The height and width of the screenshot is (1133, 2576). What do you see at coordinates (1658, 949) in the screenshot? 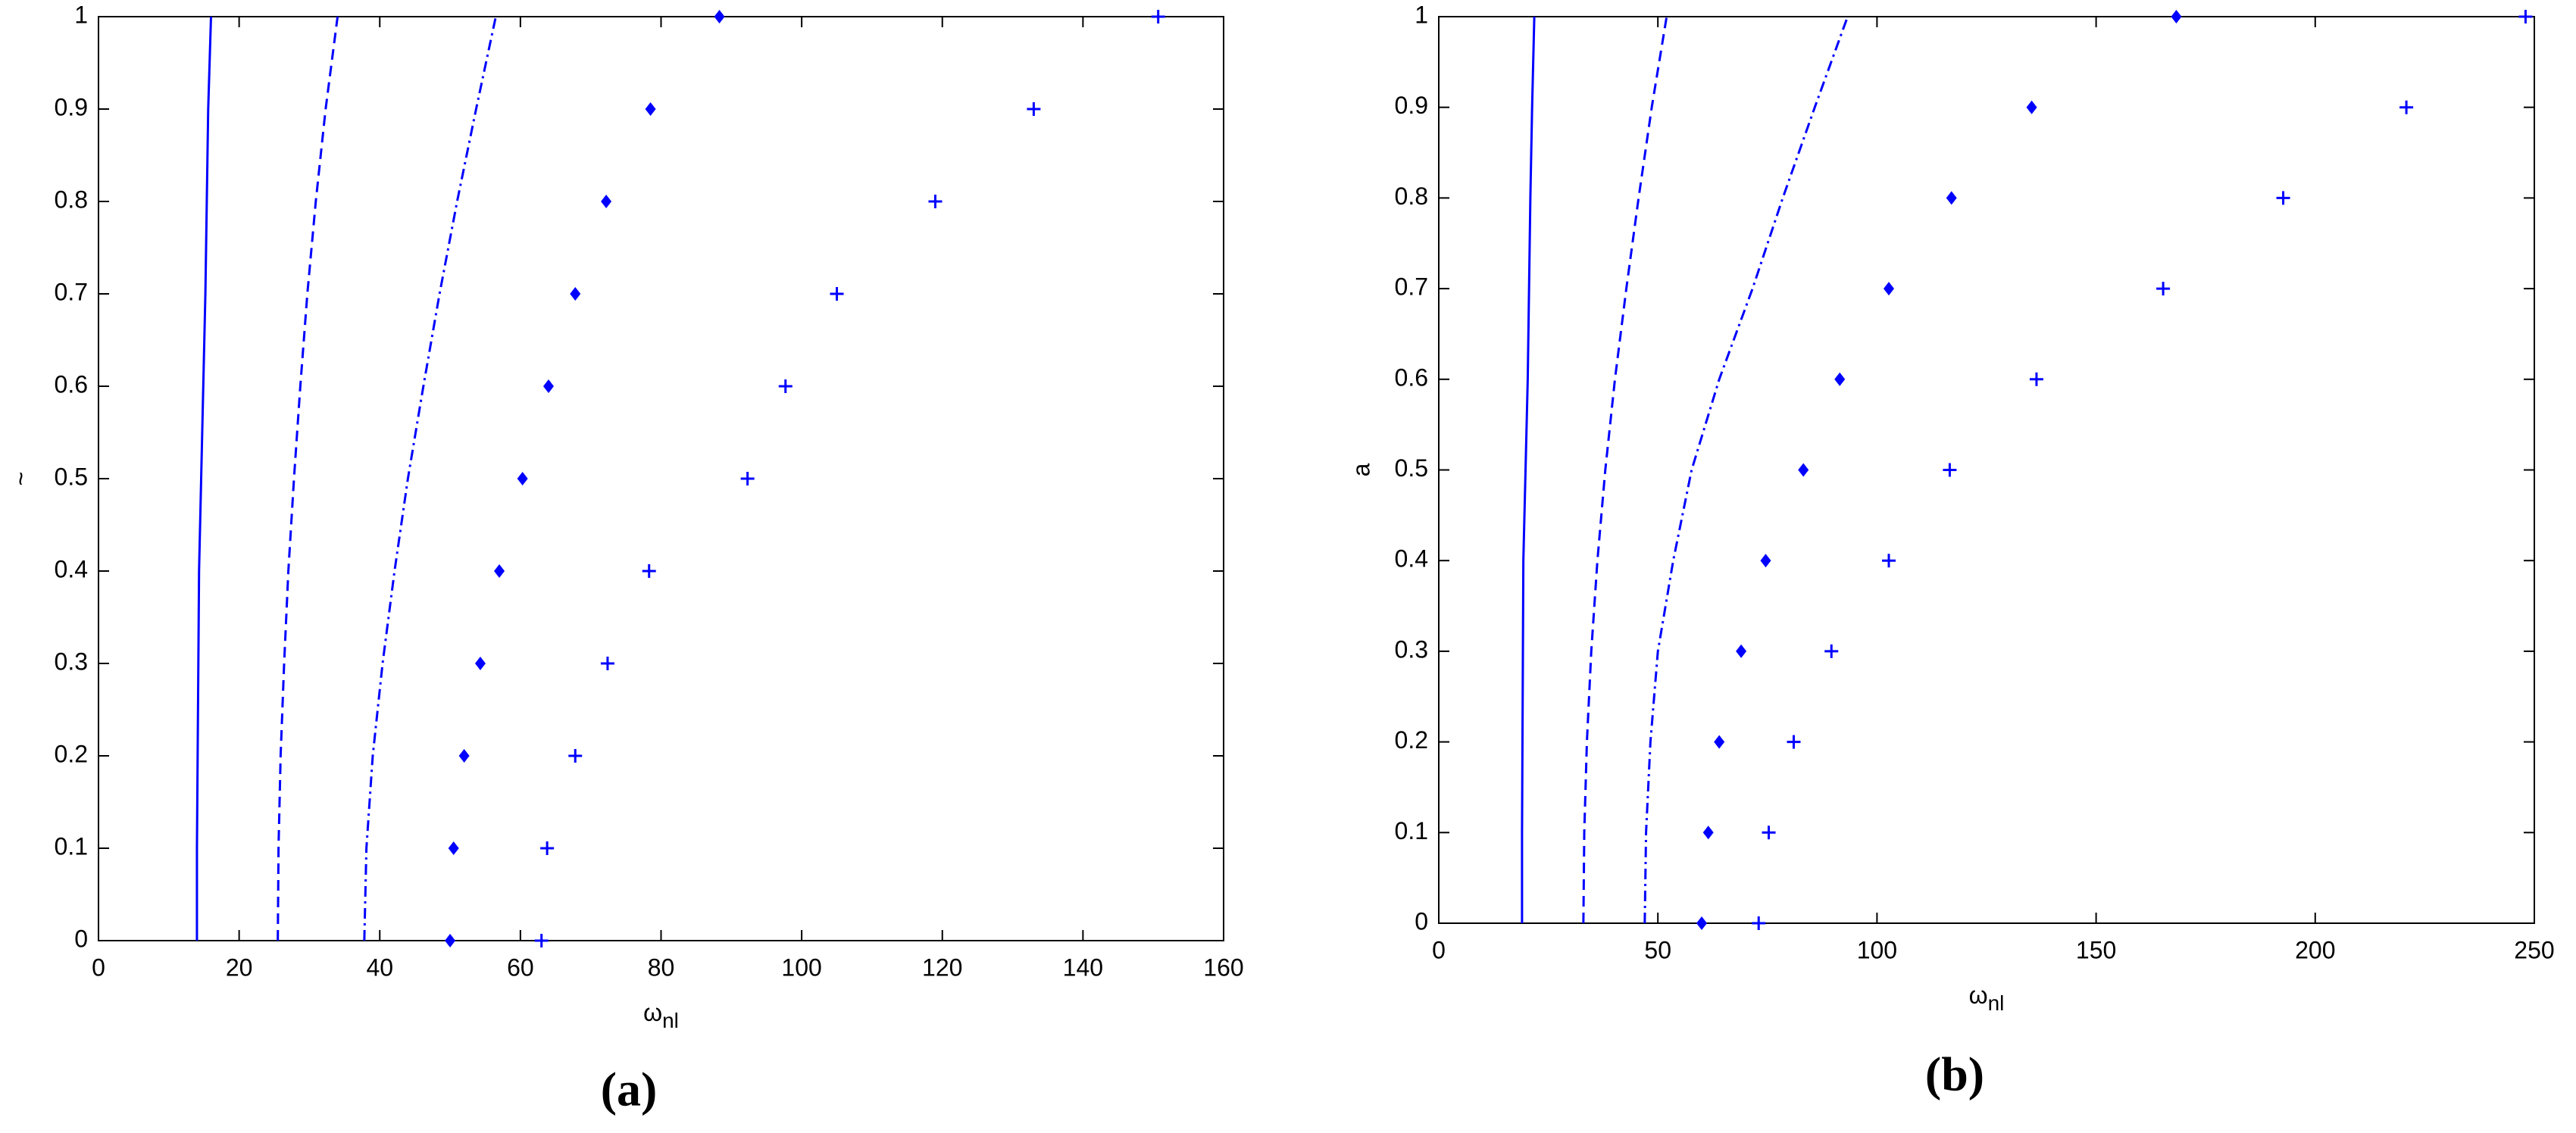
I see `x-tick-label: 50` at bounding box center [1658, 949].